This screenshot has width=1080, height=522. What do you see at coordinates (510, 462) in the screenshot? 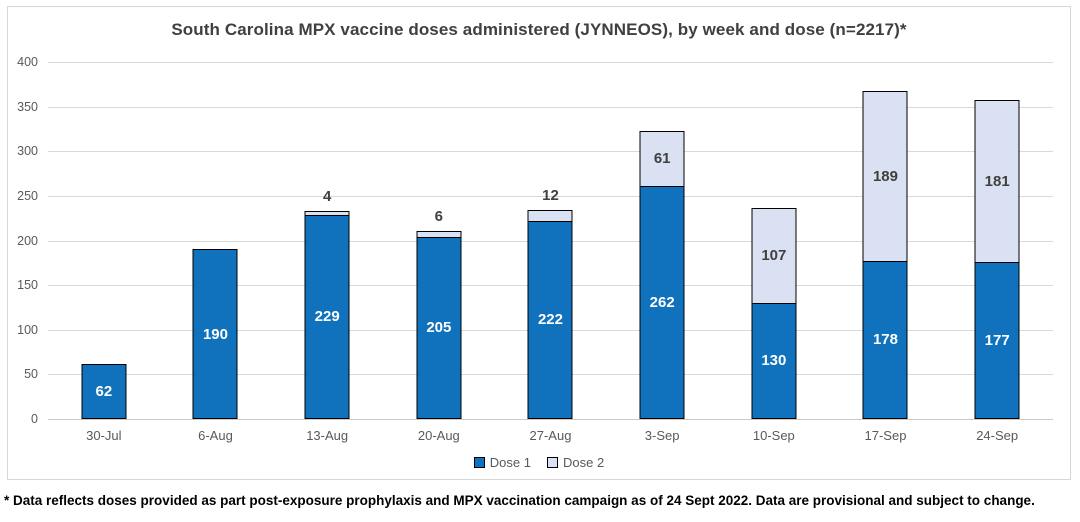
I see `legend-label: Dose 1` at bounding box center [510, 462].